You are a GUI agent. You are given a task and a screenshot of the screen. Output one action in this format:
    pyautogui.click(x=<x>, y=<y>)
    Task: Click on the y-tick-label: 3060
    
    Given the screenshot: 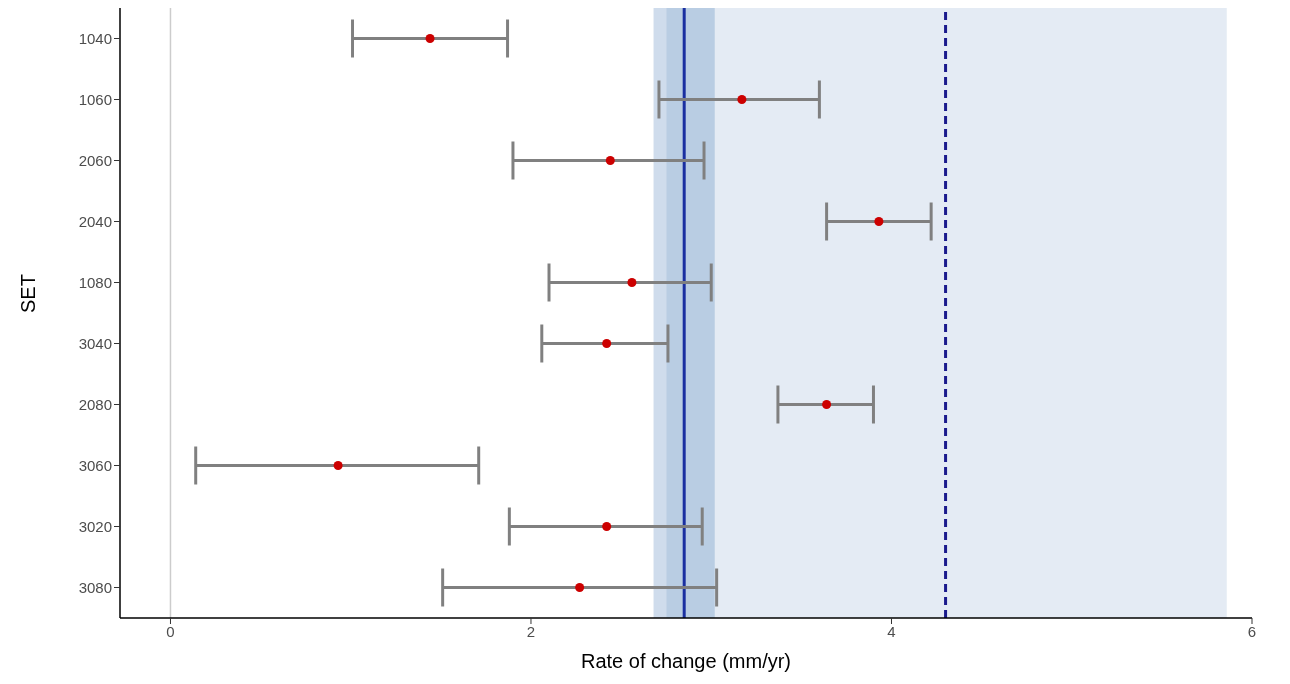 What is the action you would take?
    pyautogui.click(x=95, y=465)
    